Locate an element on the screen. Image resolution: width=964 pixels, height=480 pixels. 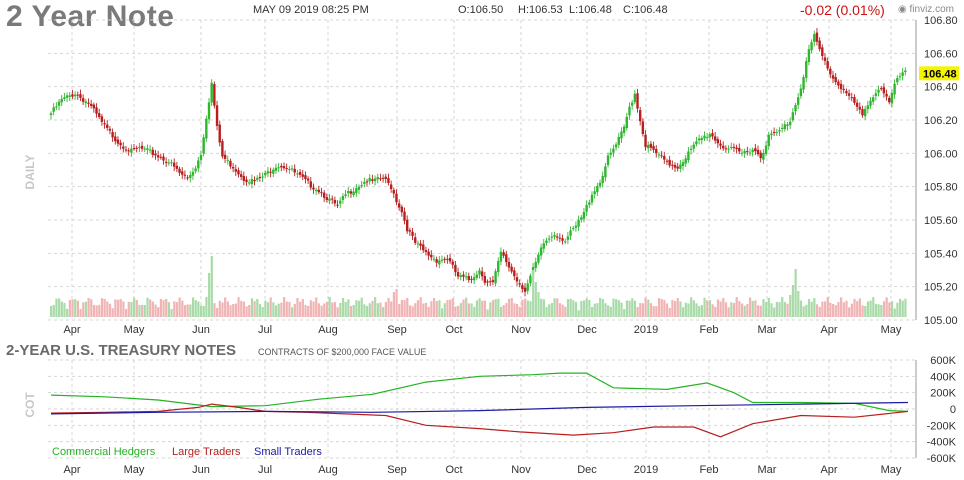
x-tick-label: Sep is located at coordinates (397, 330).